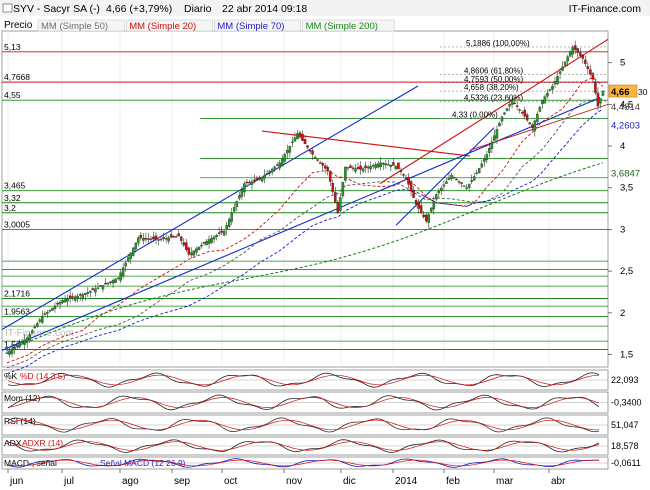 The image size is (650, 490). I want to click on current-price-box, so click(623, 91).